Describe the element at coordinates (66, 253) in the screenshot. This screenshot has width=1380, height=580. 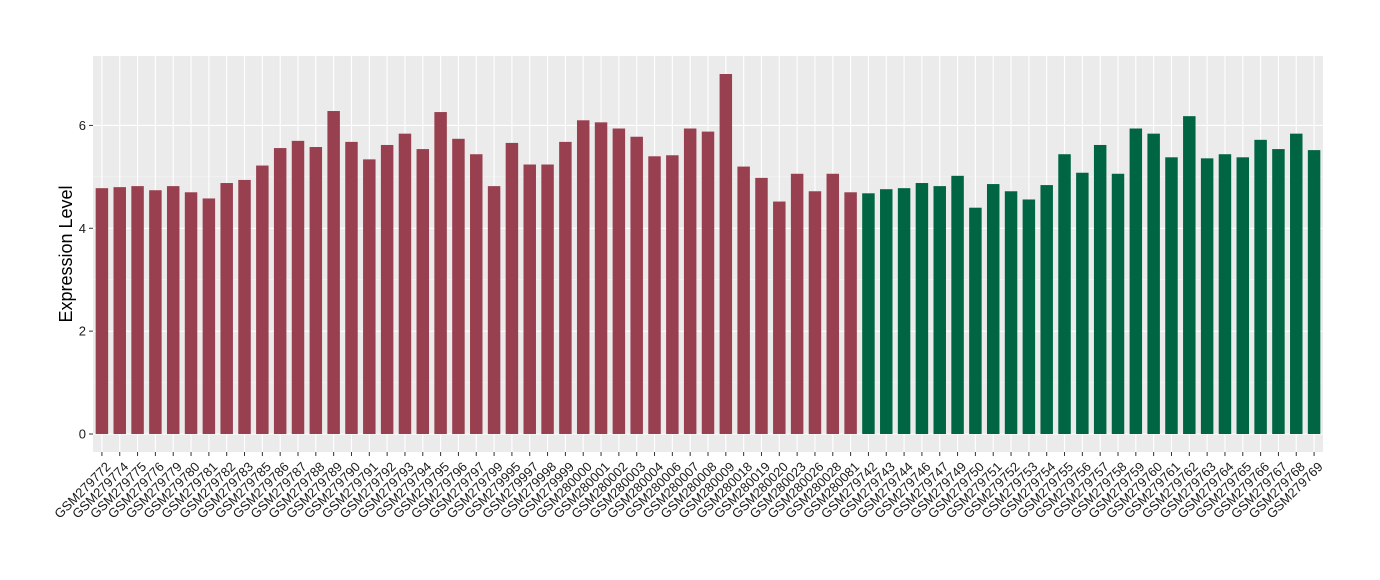
I see `y-axis-title: Expression Level` at that location.